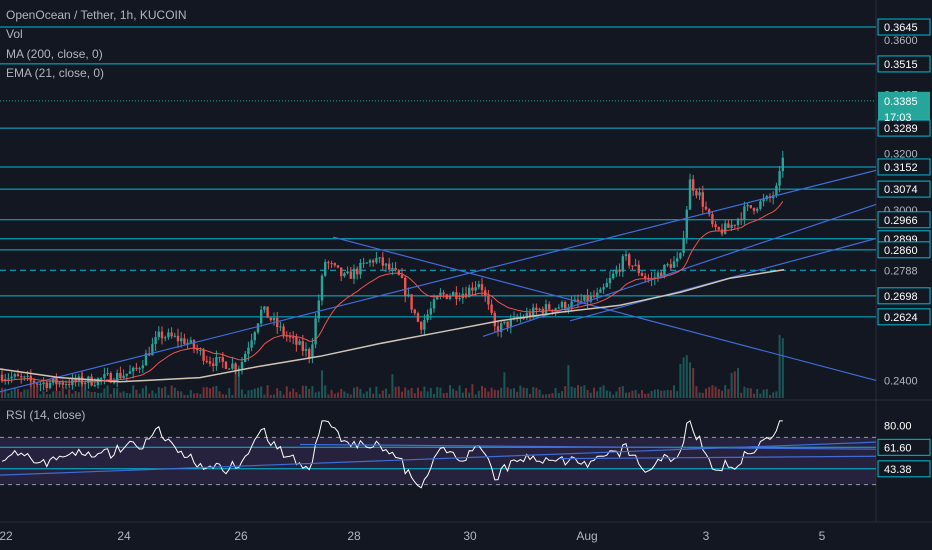 The height and width of the screenshot is (550, 932). What do you see at coordinates (392, 454) in the screenshot?
I see `rsi-line-path` at bounding box center [392, 454].